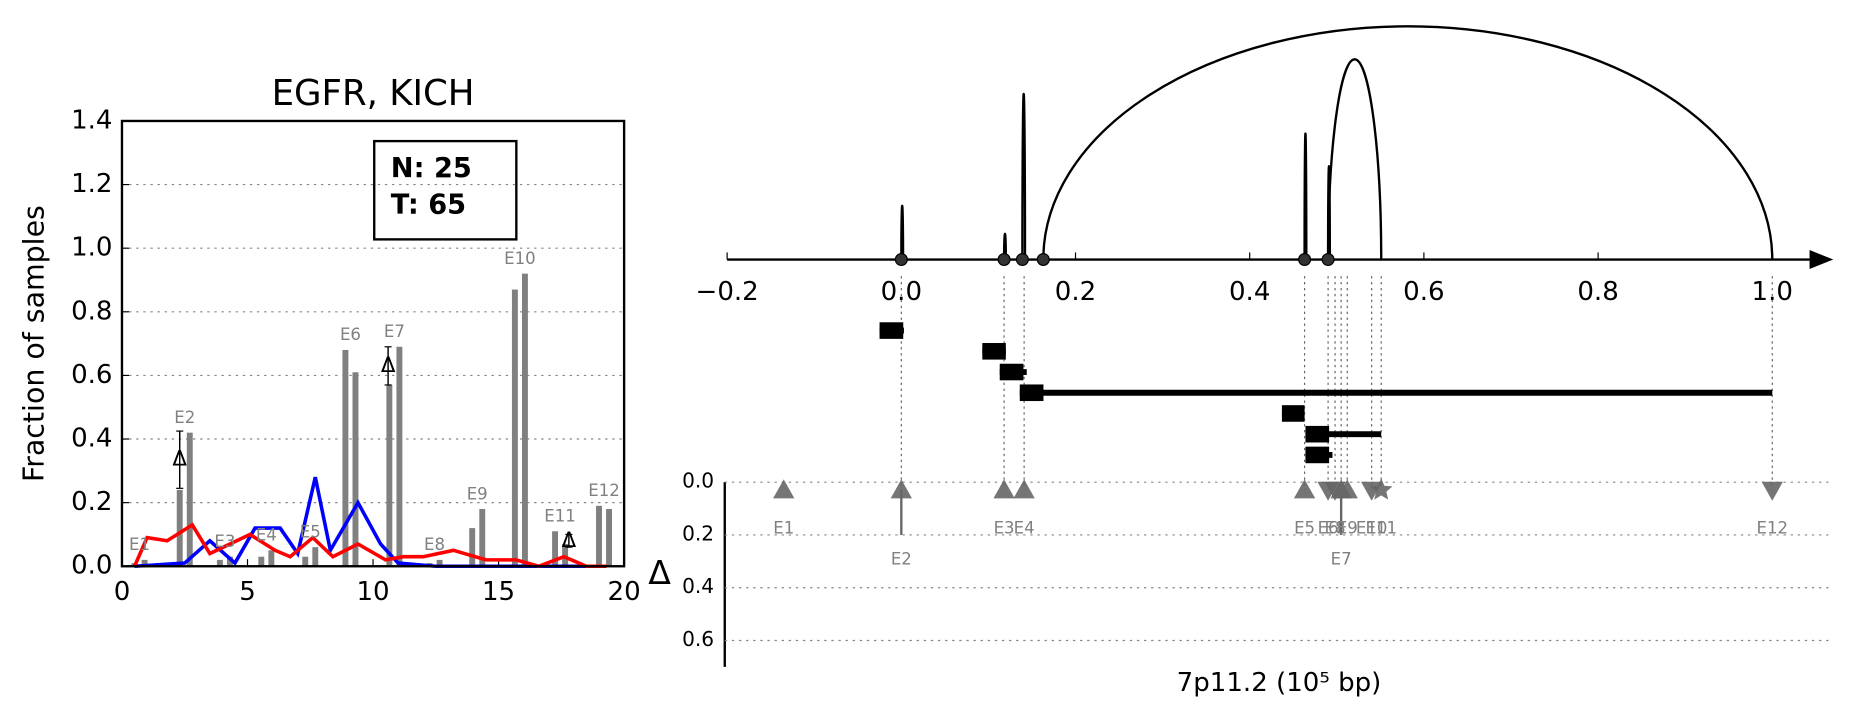 This screenshot has width=1851, height=718. I want to click on y-tick-label: 1.2, so click(91, 184).